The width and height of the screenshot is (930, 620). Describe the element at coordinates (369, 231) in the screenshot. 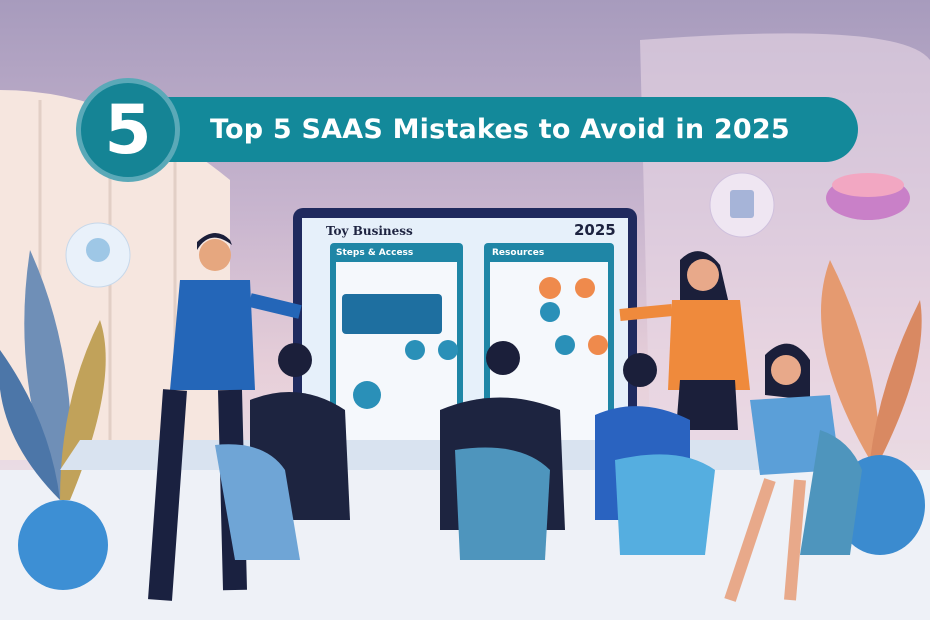

I see `screen-title: Toy Business` at that location.